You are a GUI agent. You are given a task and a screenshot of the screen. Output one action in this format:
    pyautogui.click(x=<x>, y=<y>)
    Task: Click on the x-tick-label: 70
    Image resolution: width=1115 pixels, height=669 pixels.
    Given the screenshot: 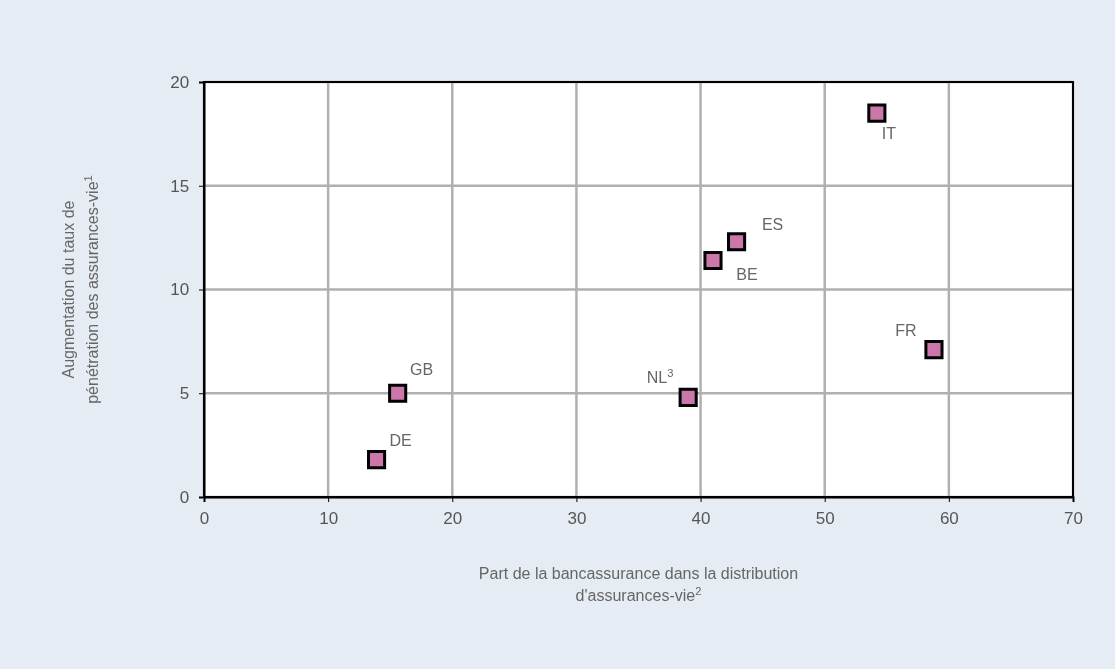 What is the action you would take?
    pyautogui.click(x=1073, y=518)
    